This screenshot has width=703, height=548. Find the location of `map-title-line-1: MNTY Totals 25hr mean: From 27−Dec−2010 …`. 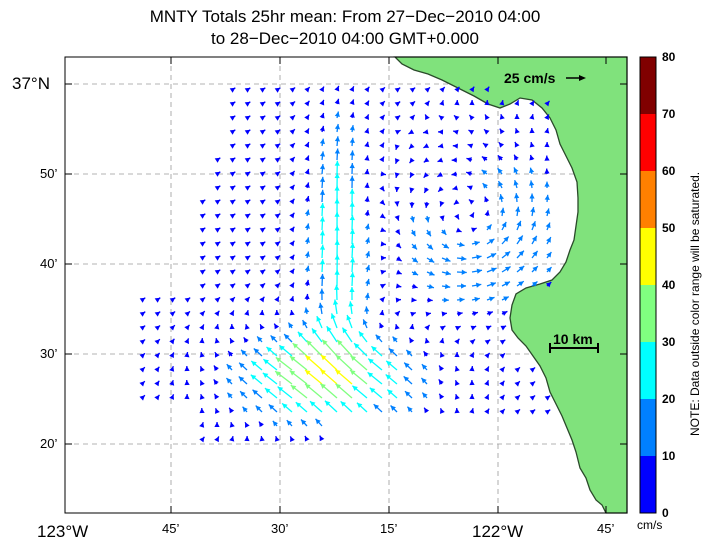

map-title-line-1: MNTY Totals 25hr mean: From 27−Dec−2010 … is located at coordinates (345, 16).